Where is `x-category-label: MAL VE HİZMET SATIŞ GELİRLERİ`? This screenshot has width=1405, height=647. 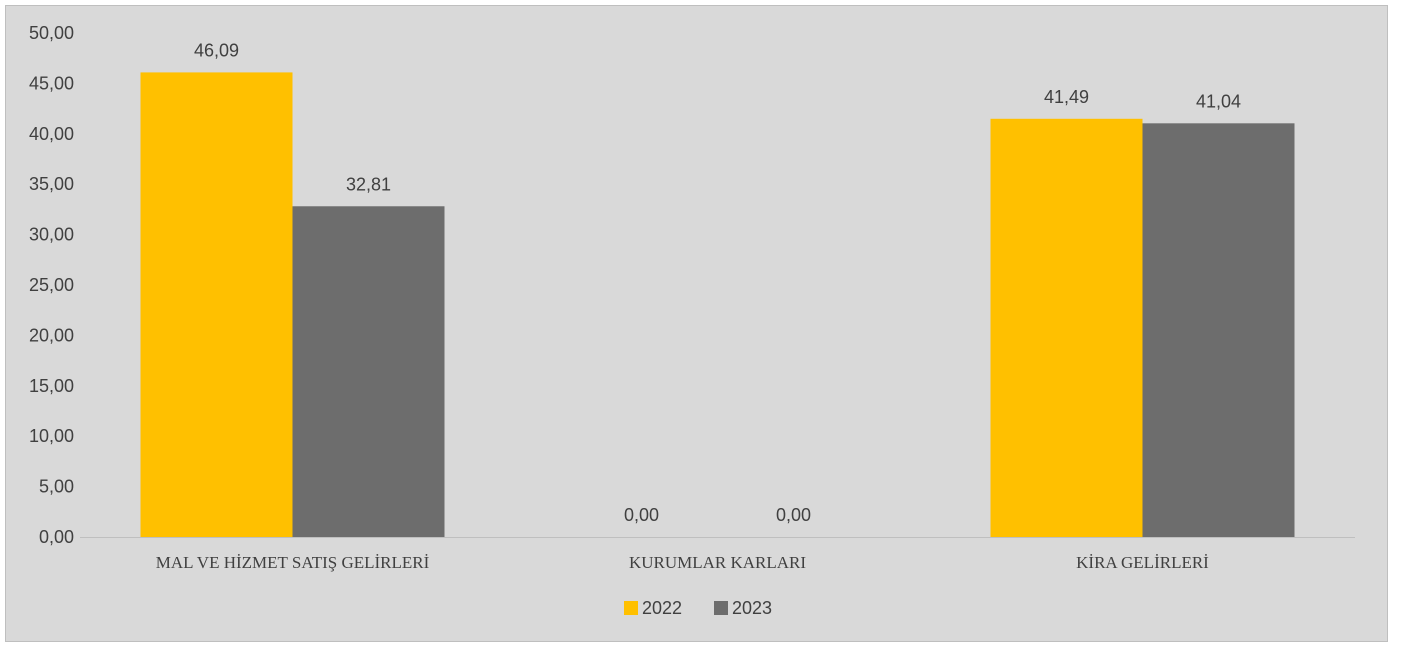 x-category-label: MAL VE HİZMET SATIŞ GELİRLERİ is located at coordinates (293, 562).